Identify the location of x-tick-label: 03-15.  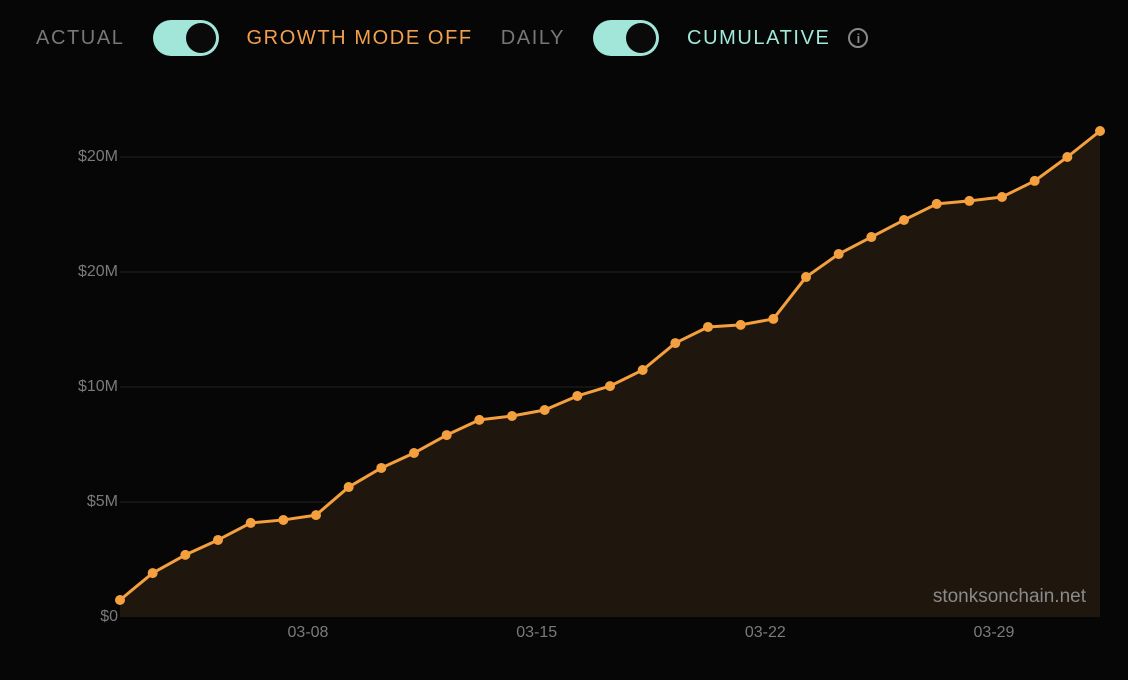
(536, 632).